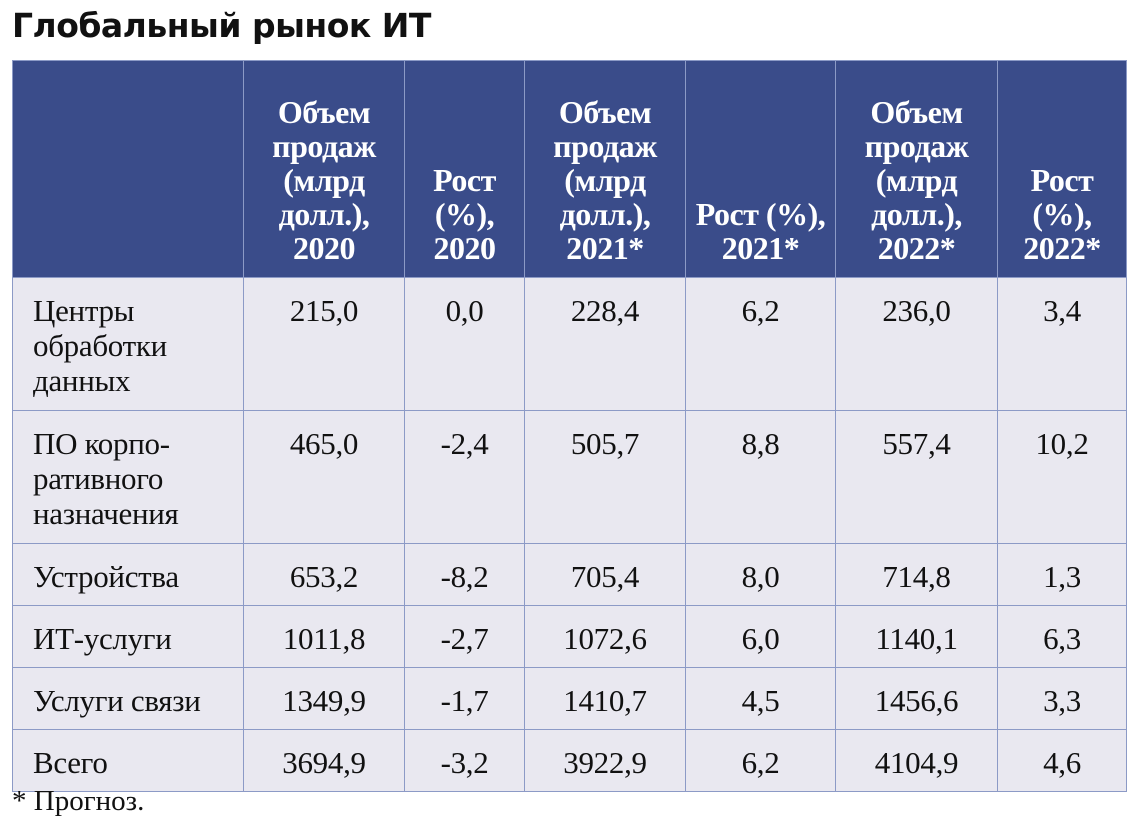 The image size is (1135, 828). What do you see at coordinates (760, 477) in the screenshot?
I see `table-cell: 8,8` at bounding box center [760, 477].